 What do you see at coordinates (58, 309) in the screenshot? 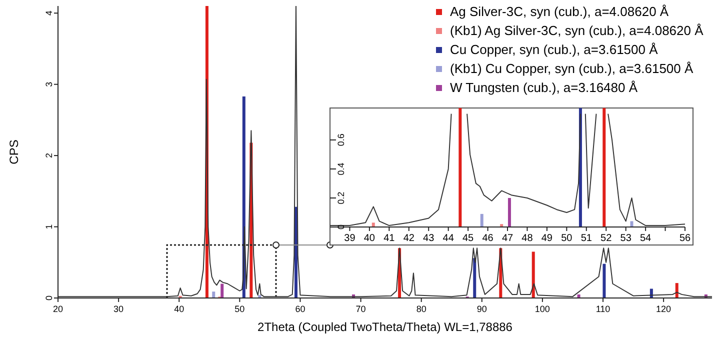
I see `x-tick-label: 20` at bounding box center [58, 309].